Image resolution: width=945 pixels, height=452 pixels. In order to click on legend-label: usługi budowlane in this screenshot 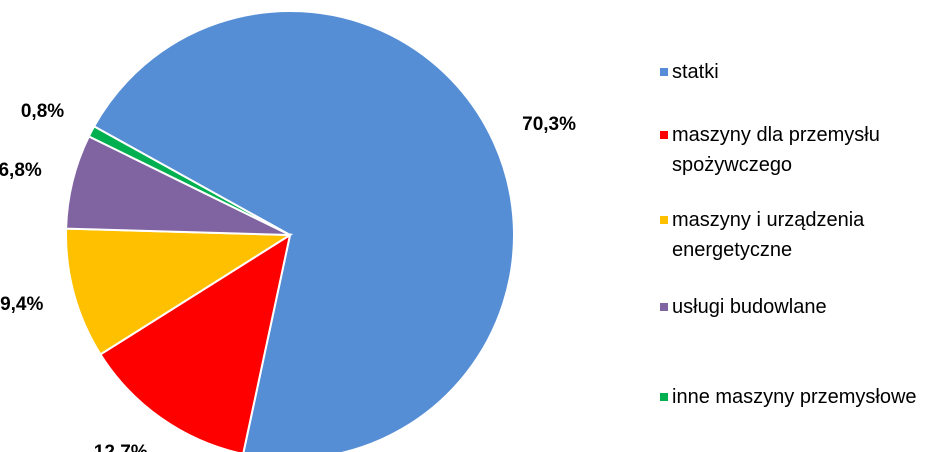, I will do `click(749, 307)`.